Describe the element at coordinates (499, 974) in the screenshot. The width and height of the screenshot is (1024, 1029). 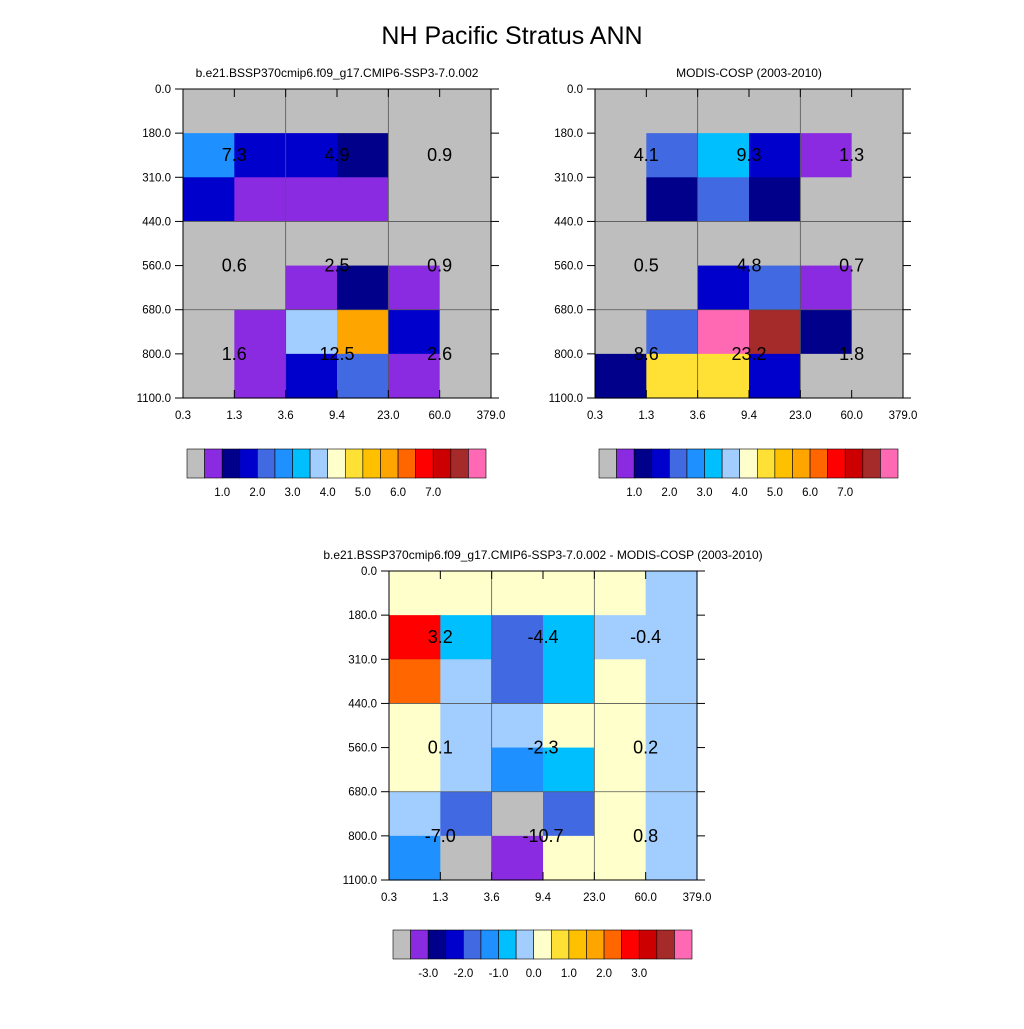
I see `colorbar-label: -1.0` at that location.